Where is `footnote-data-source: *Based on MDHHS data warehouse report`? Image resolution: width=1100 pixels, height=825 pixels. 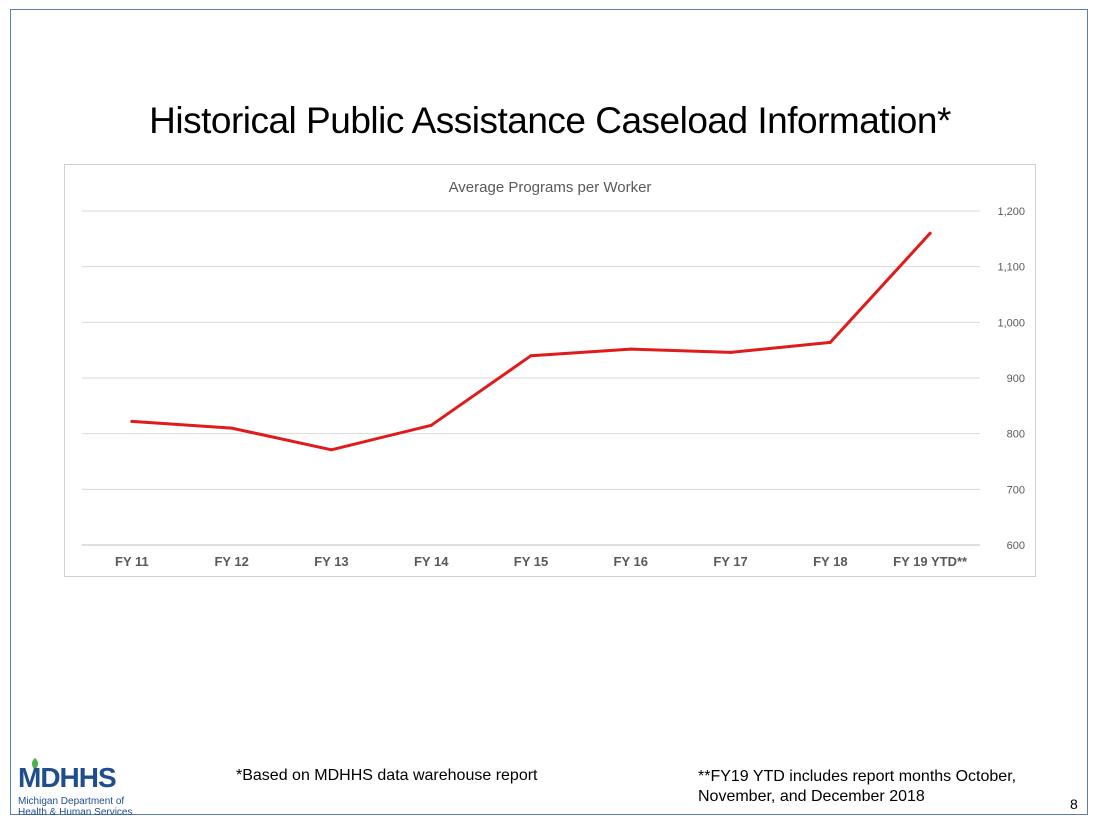 footnote-data-source: *Based on MDHHS data warehouse report is located at coordinates (387, 775).